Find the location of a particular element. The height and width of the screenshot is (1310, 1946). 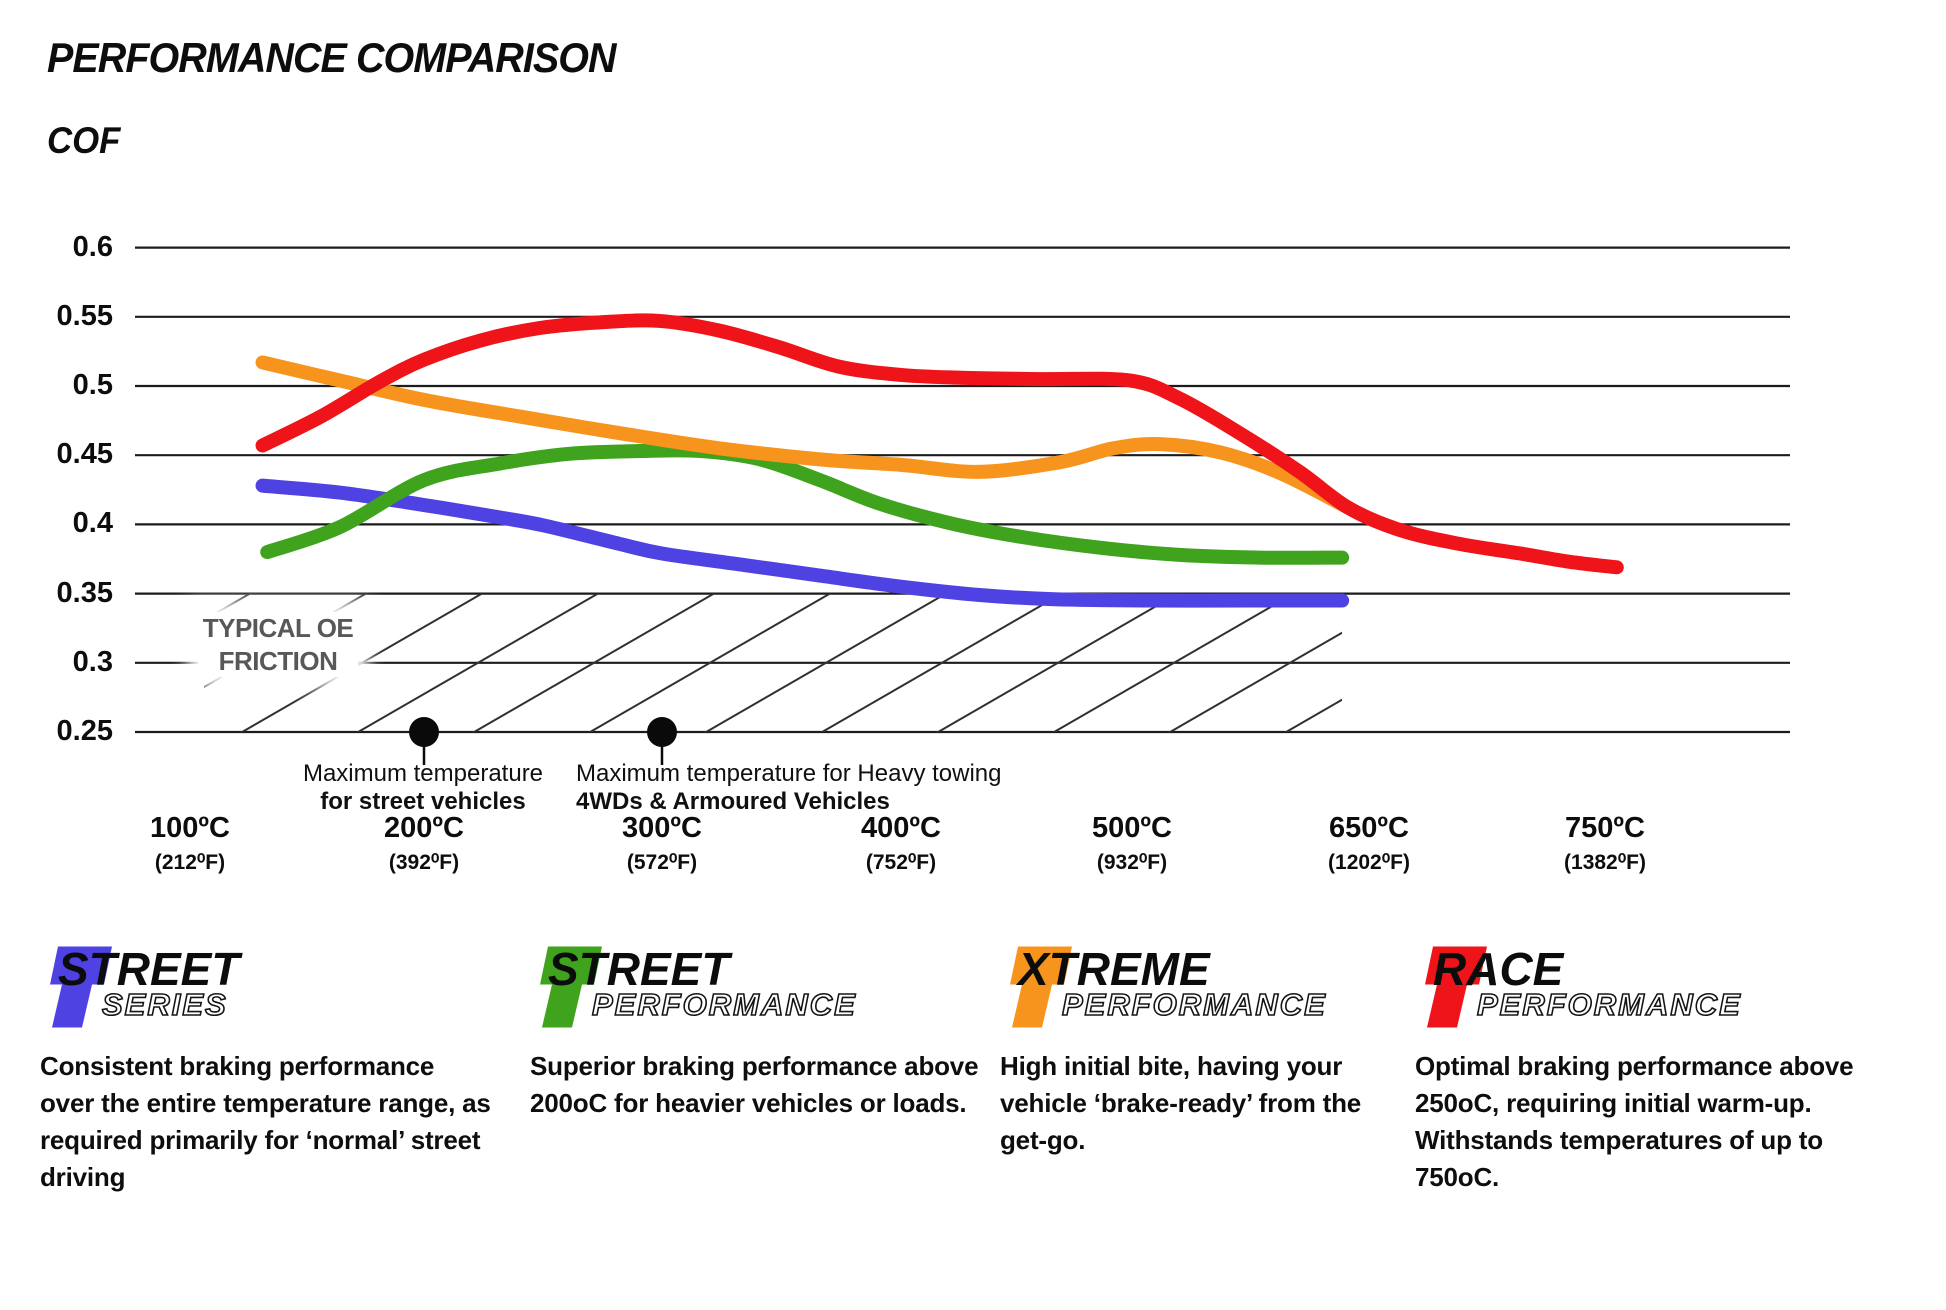

annotation-dots is located at coordinates (543, 741).